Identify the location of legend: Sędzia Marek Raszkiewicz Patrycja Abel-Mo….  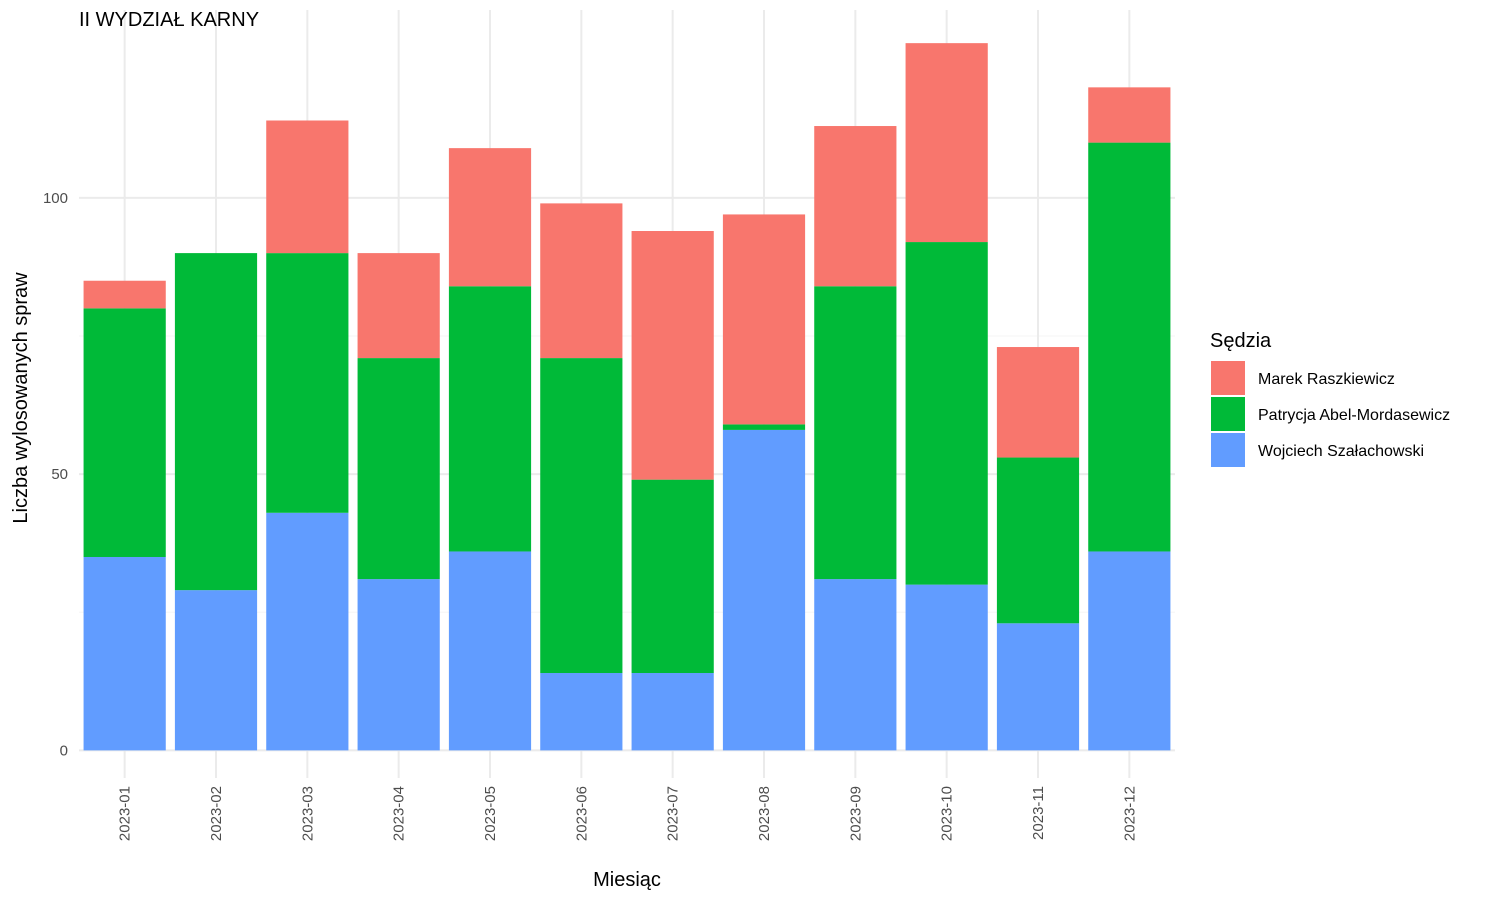
(1330, 398).